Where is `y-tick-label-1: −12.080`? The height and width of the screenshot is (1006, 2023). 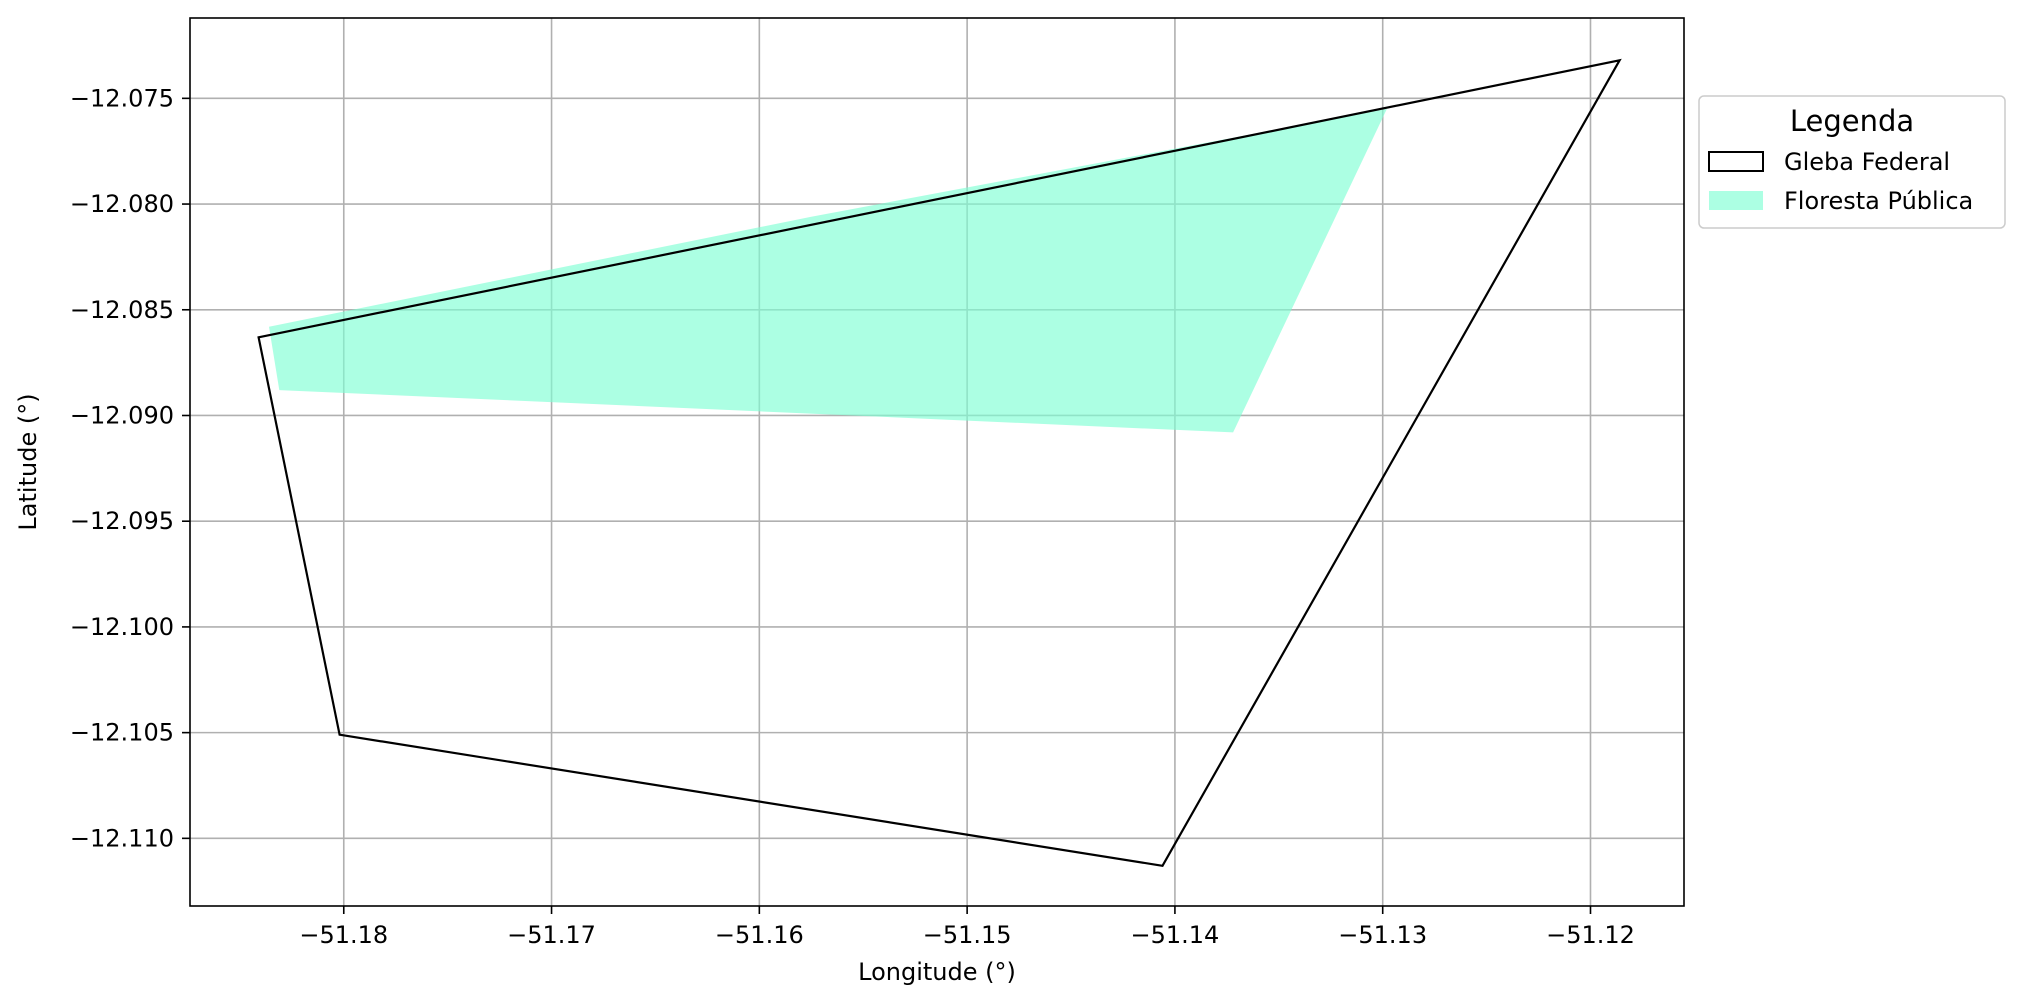 y-tick-label-1: −12.080 is located at coordinates (122, 204).